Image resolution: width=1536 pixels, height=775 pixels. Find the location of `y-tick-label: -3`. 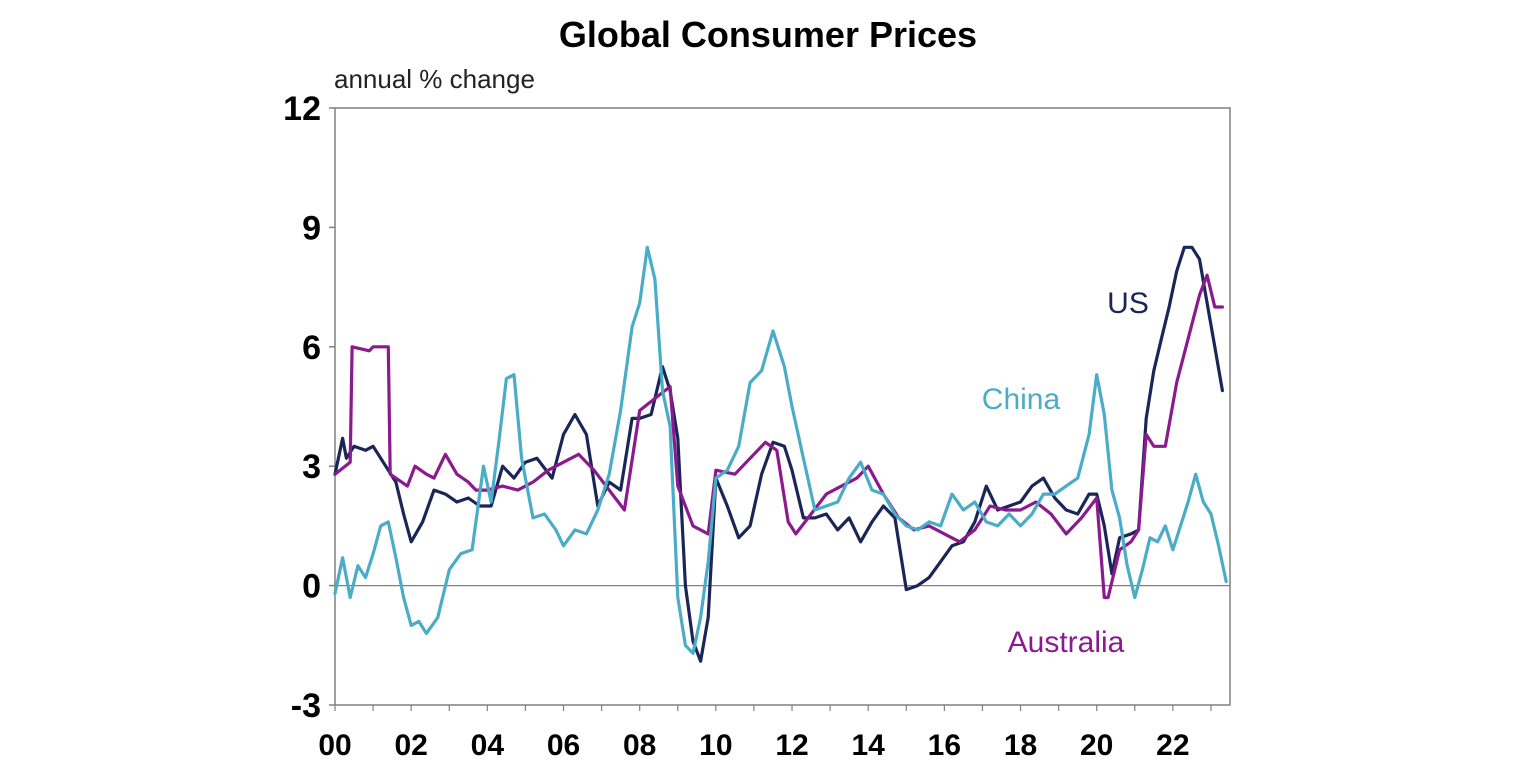

y-tick-label: -3 is located at coordinates (306, 706).